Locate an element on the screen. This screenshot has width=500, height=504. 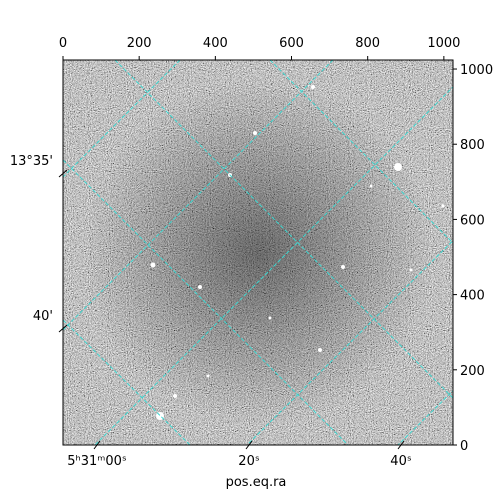
y-tick-label: 1000 is located at coordinates (476, 70).